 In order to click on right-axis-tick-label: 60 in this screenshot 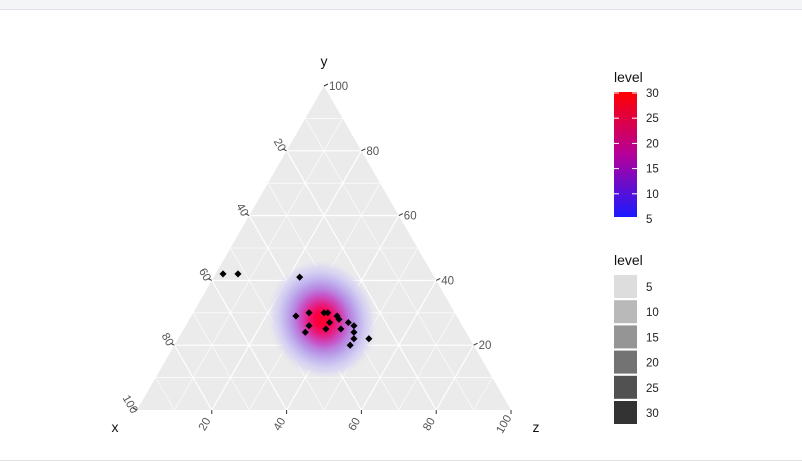, I will do `click(354, 424)`.